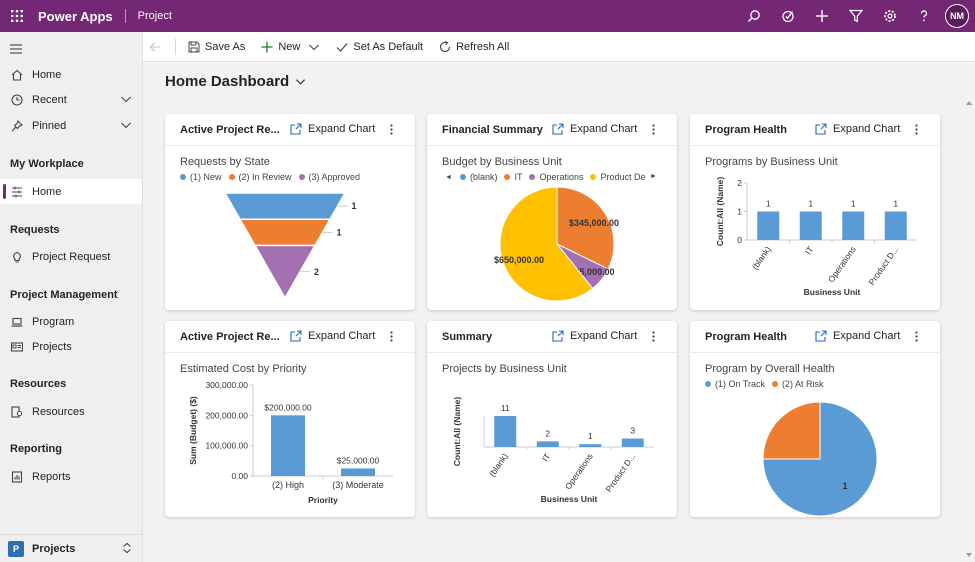 The image size is (975, 562). I want to click on chart-legend: (1) On Track (2) At Risk, so click(768, 384).